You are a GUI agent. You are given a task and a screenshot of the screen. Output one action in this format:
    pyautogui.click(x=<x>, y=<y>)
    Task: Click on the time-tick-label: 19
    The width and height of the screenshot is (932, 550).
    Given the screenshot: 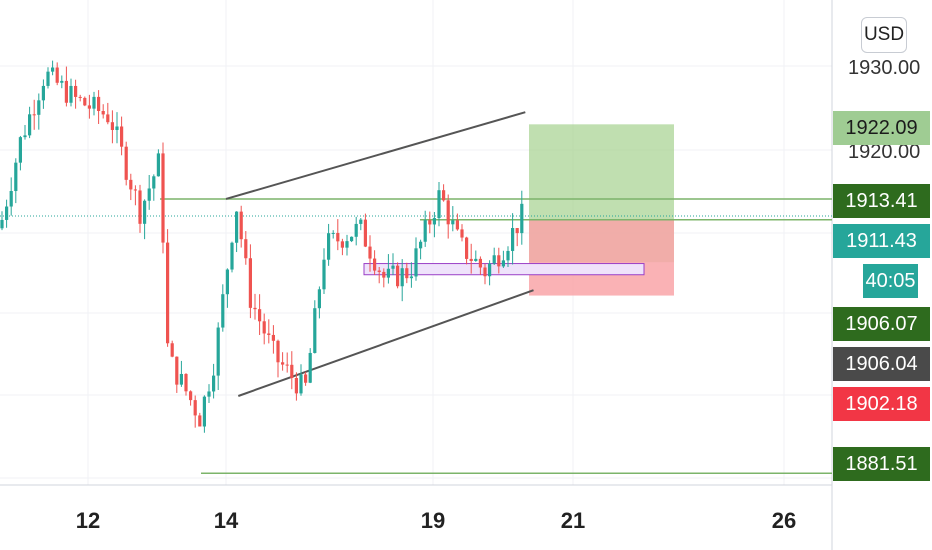 What is the action you would take?
    pyautogui.click(x=433, y=520)
    